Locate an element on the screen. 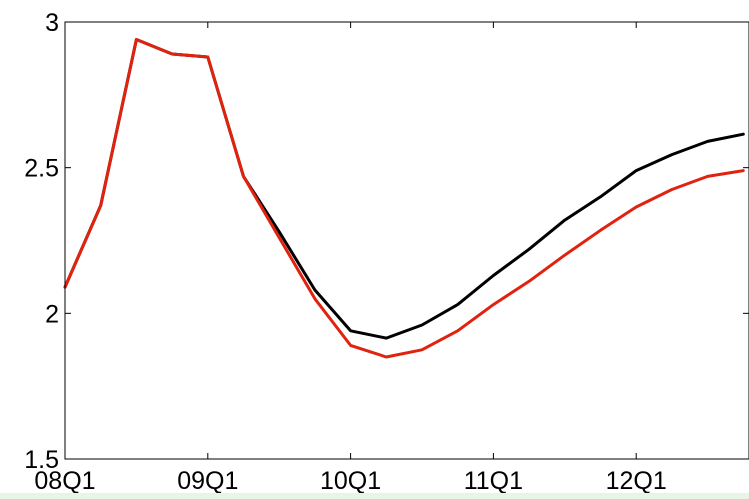 Image resolution: width=749 pixels, height=499 pixels. y-tick-label: 3 is located at coordinates (52, 23).